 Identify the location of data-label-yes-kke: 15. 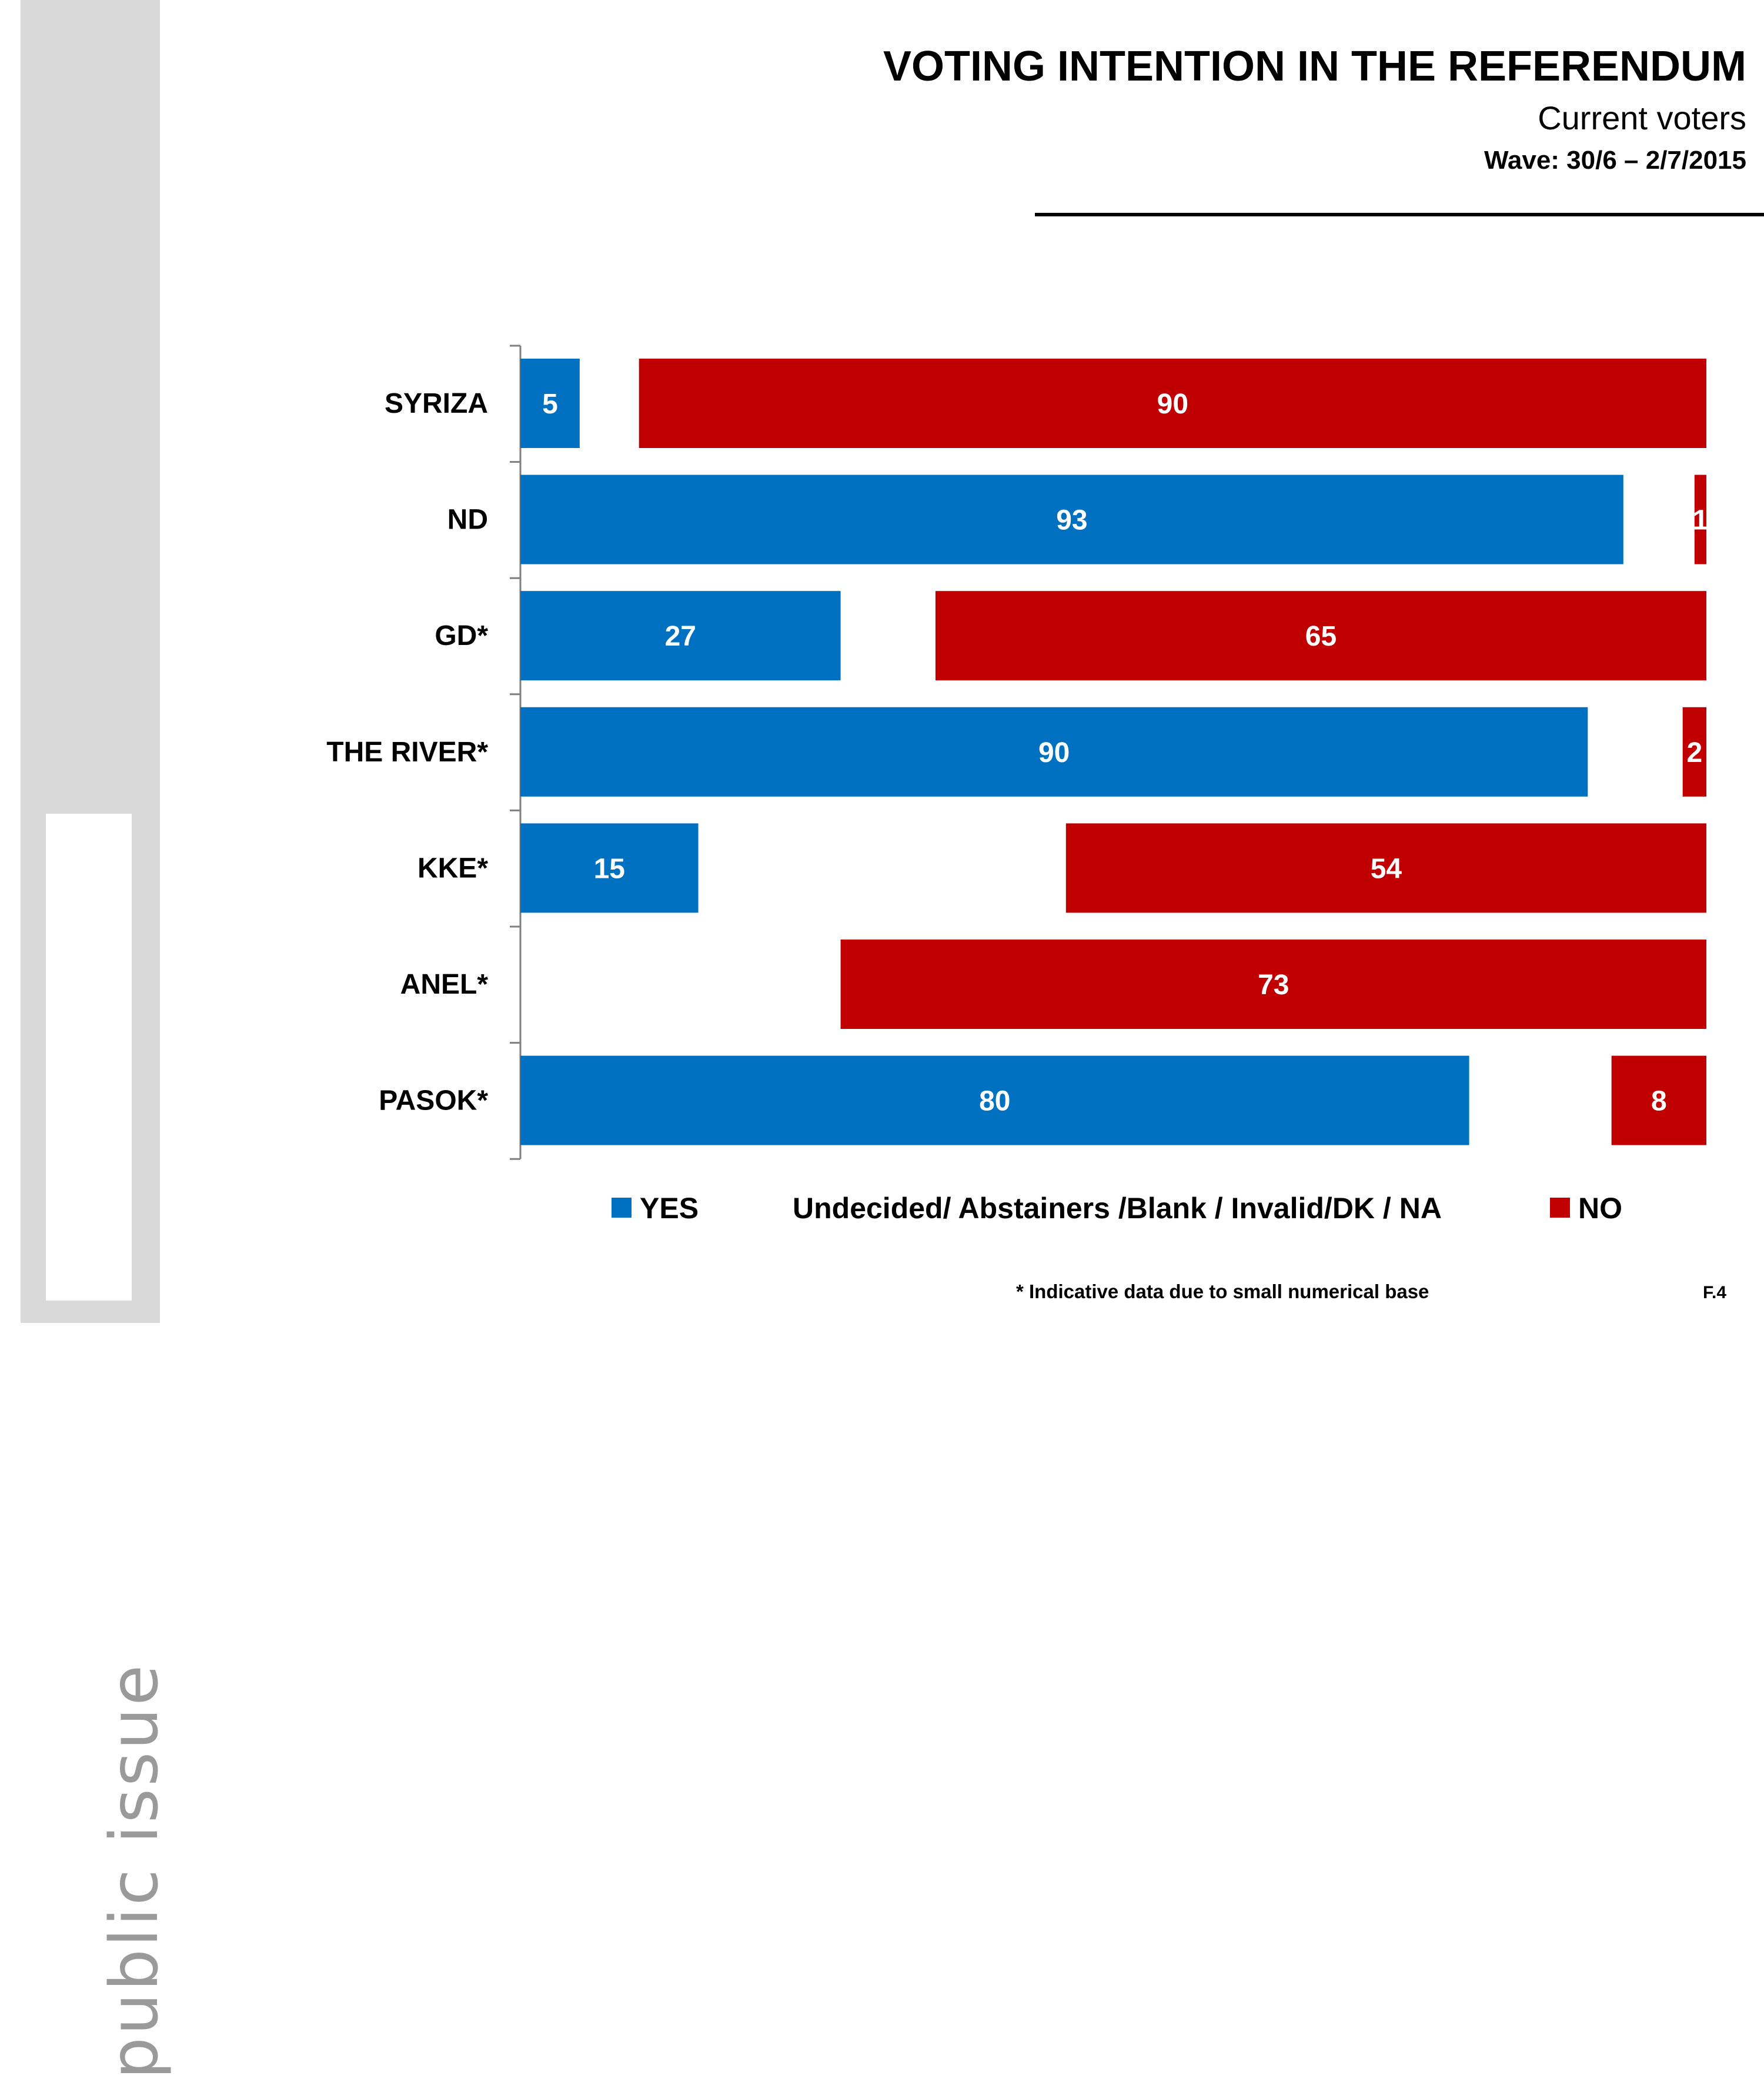
(609, 868).